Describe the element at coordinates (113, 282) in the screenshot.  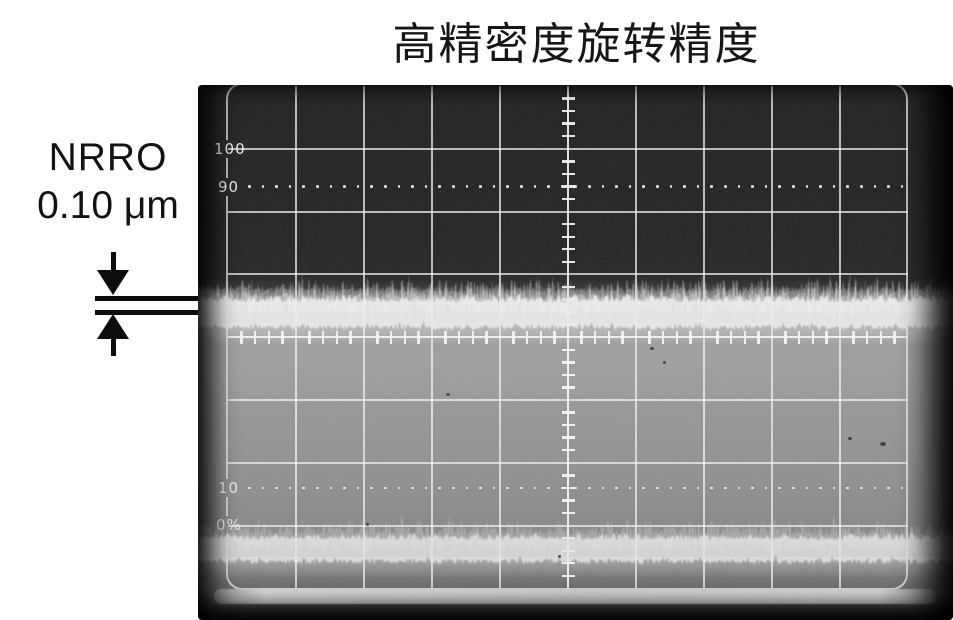
I see `dimension-arrow-down-icon` at that location.